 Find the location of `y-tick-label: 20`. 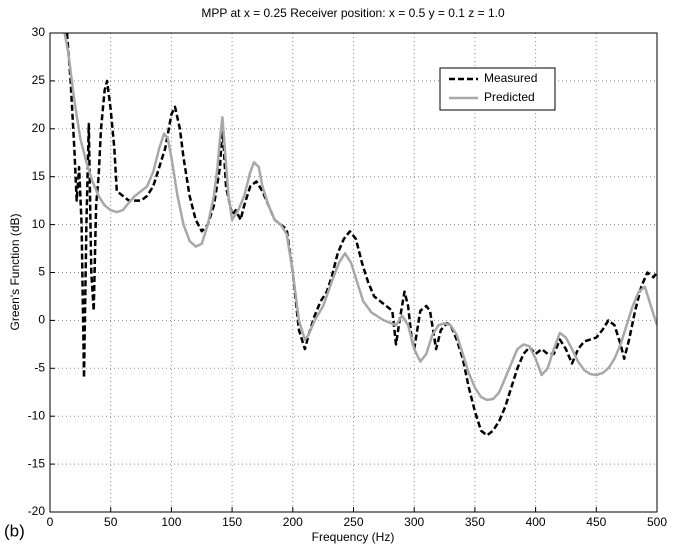

y-tick-label: 20 is located at coordinates (39, 128).